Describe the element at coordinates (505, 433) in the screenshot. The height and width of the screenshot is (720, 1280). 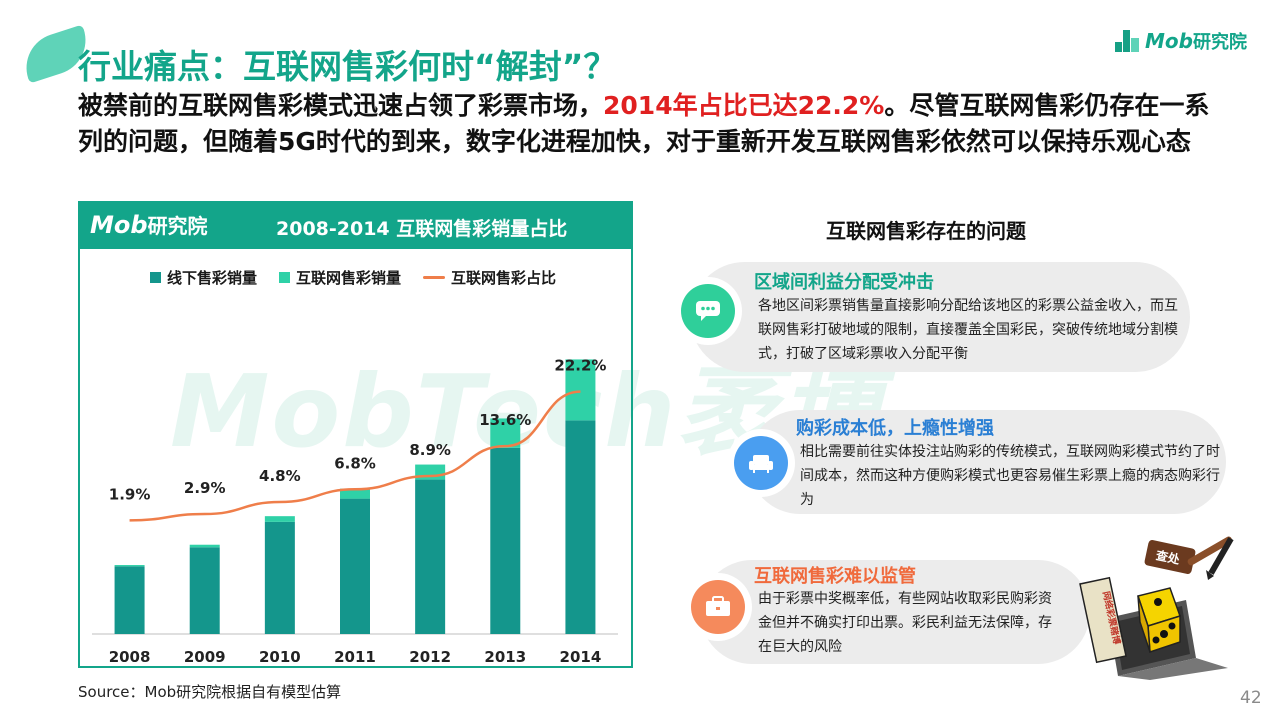
I see `bar-online-2013` at that location.